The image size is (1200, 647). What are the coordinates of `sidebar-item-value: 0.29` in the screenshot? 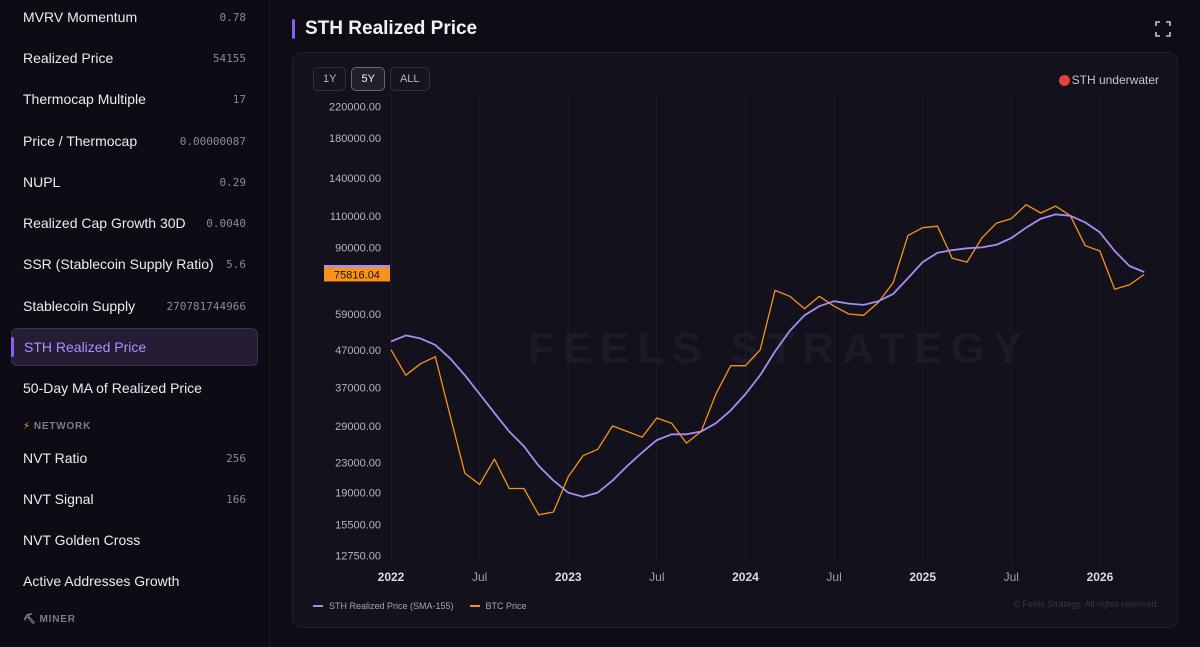 It's located at (233, 182).